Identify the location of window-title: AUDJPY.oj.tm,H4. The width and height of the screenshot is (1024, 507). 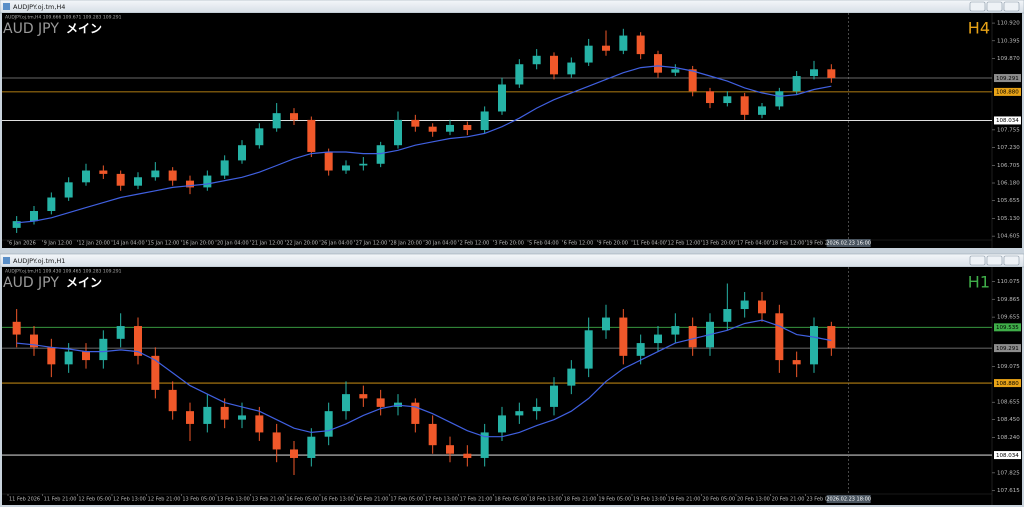
(39, 7).